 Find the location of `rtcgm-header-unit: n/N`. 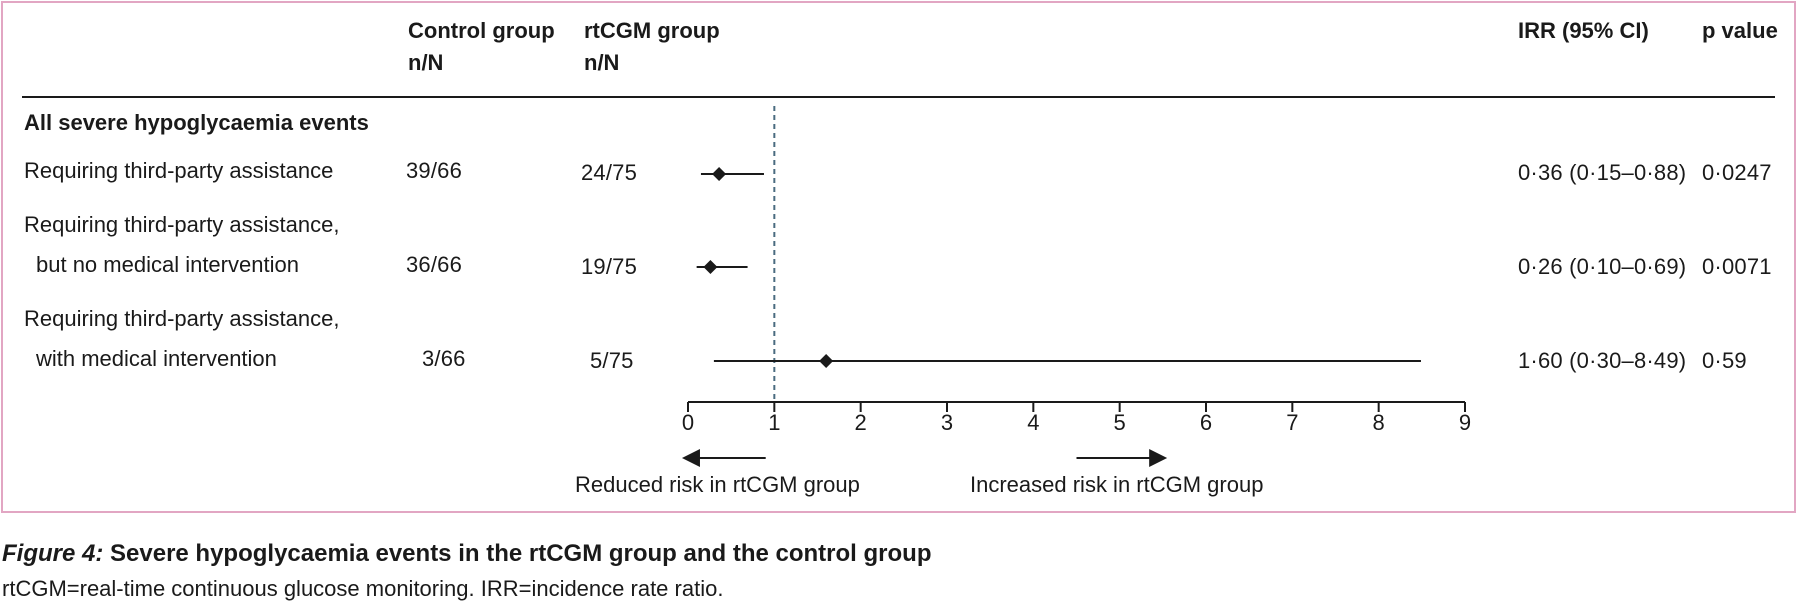

rtcgm-header-unit: n/N is located at coordinates (602, 62).